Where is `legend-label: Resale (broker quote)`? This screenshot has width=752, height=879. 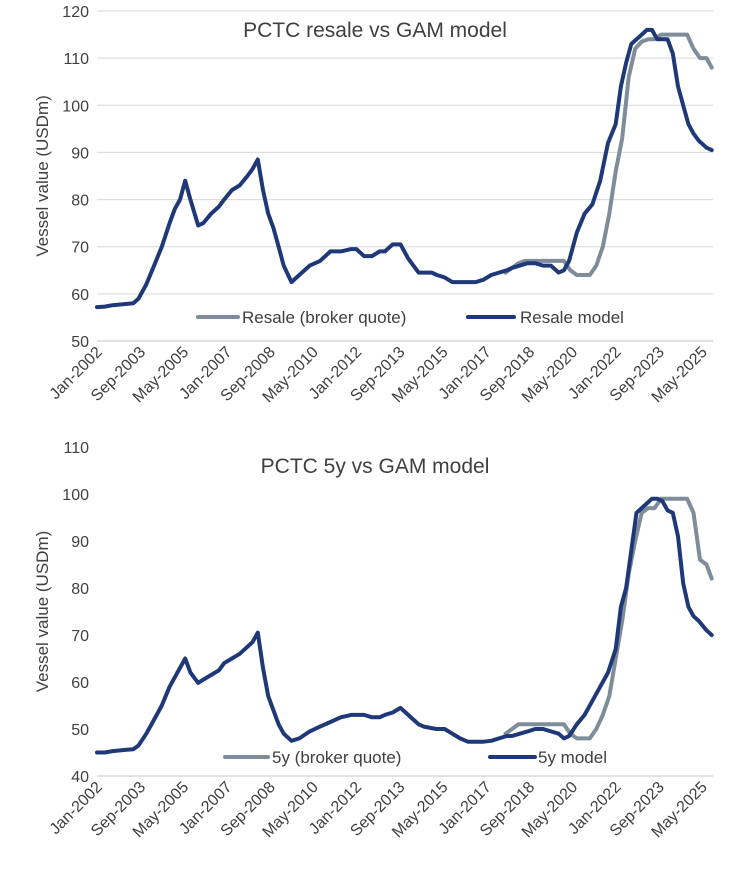
legend-label: Resale (broker quote) is located at coordinates (324, 317).